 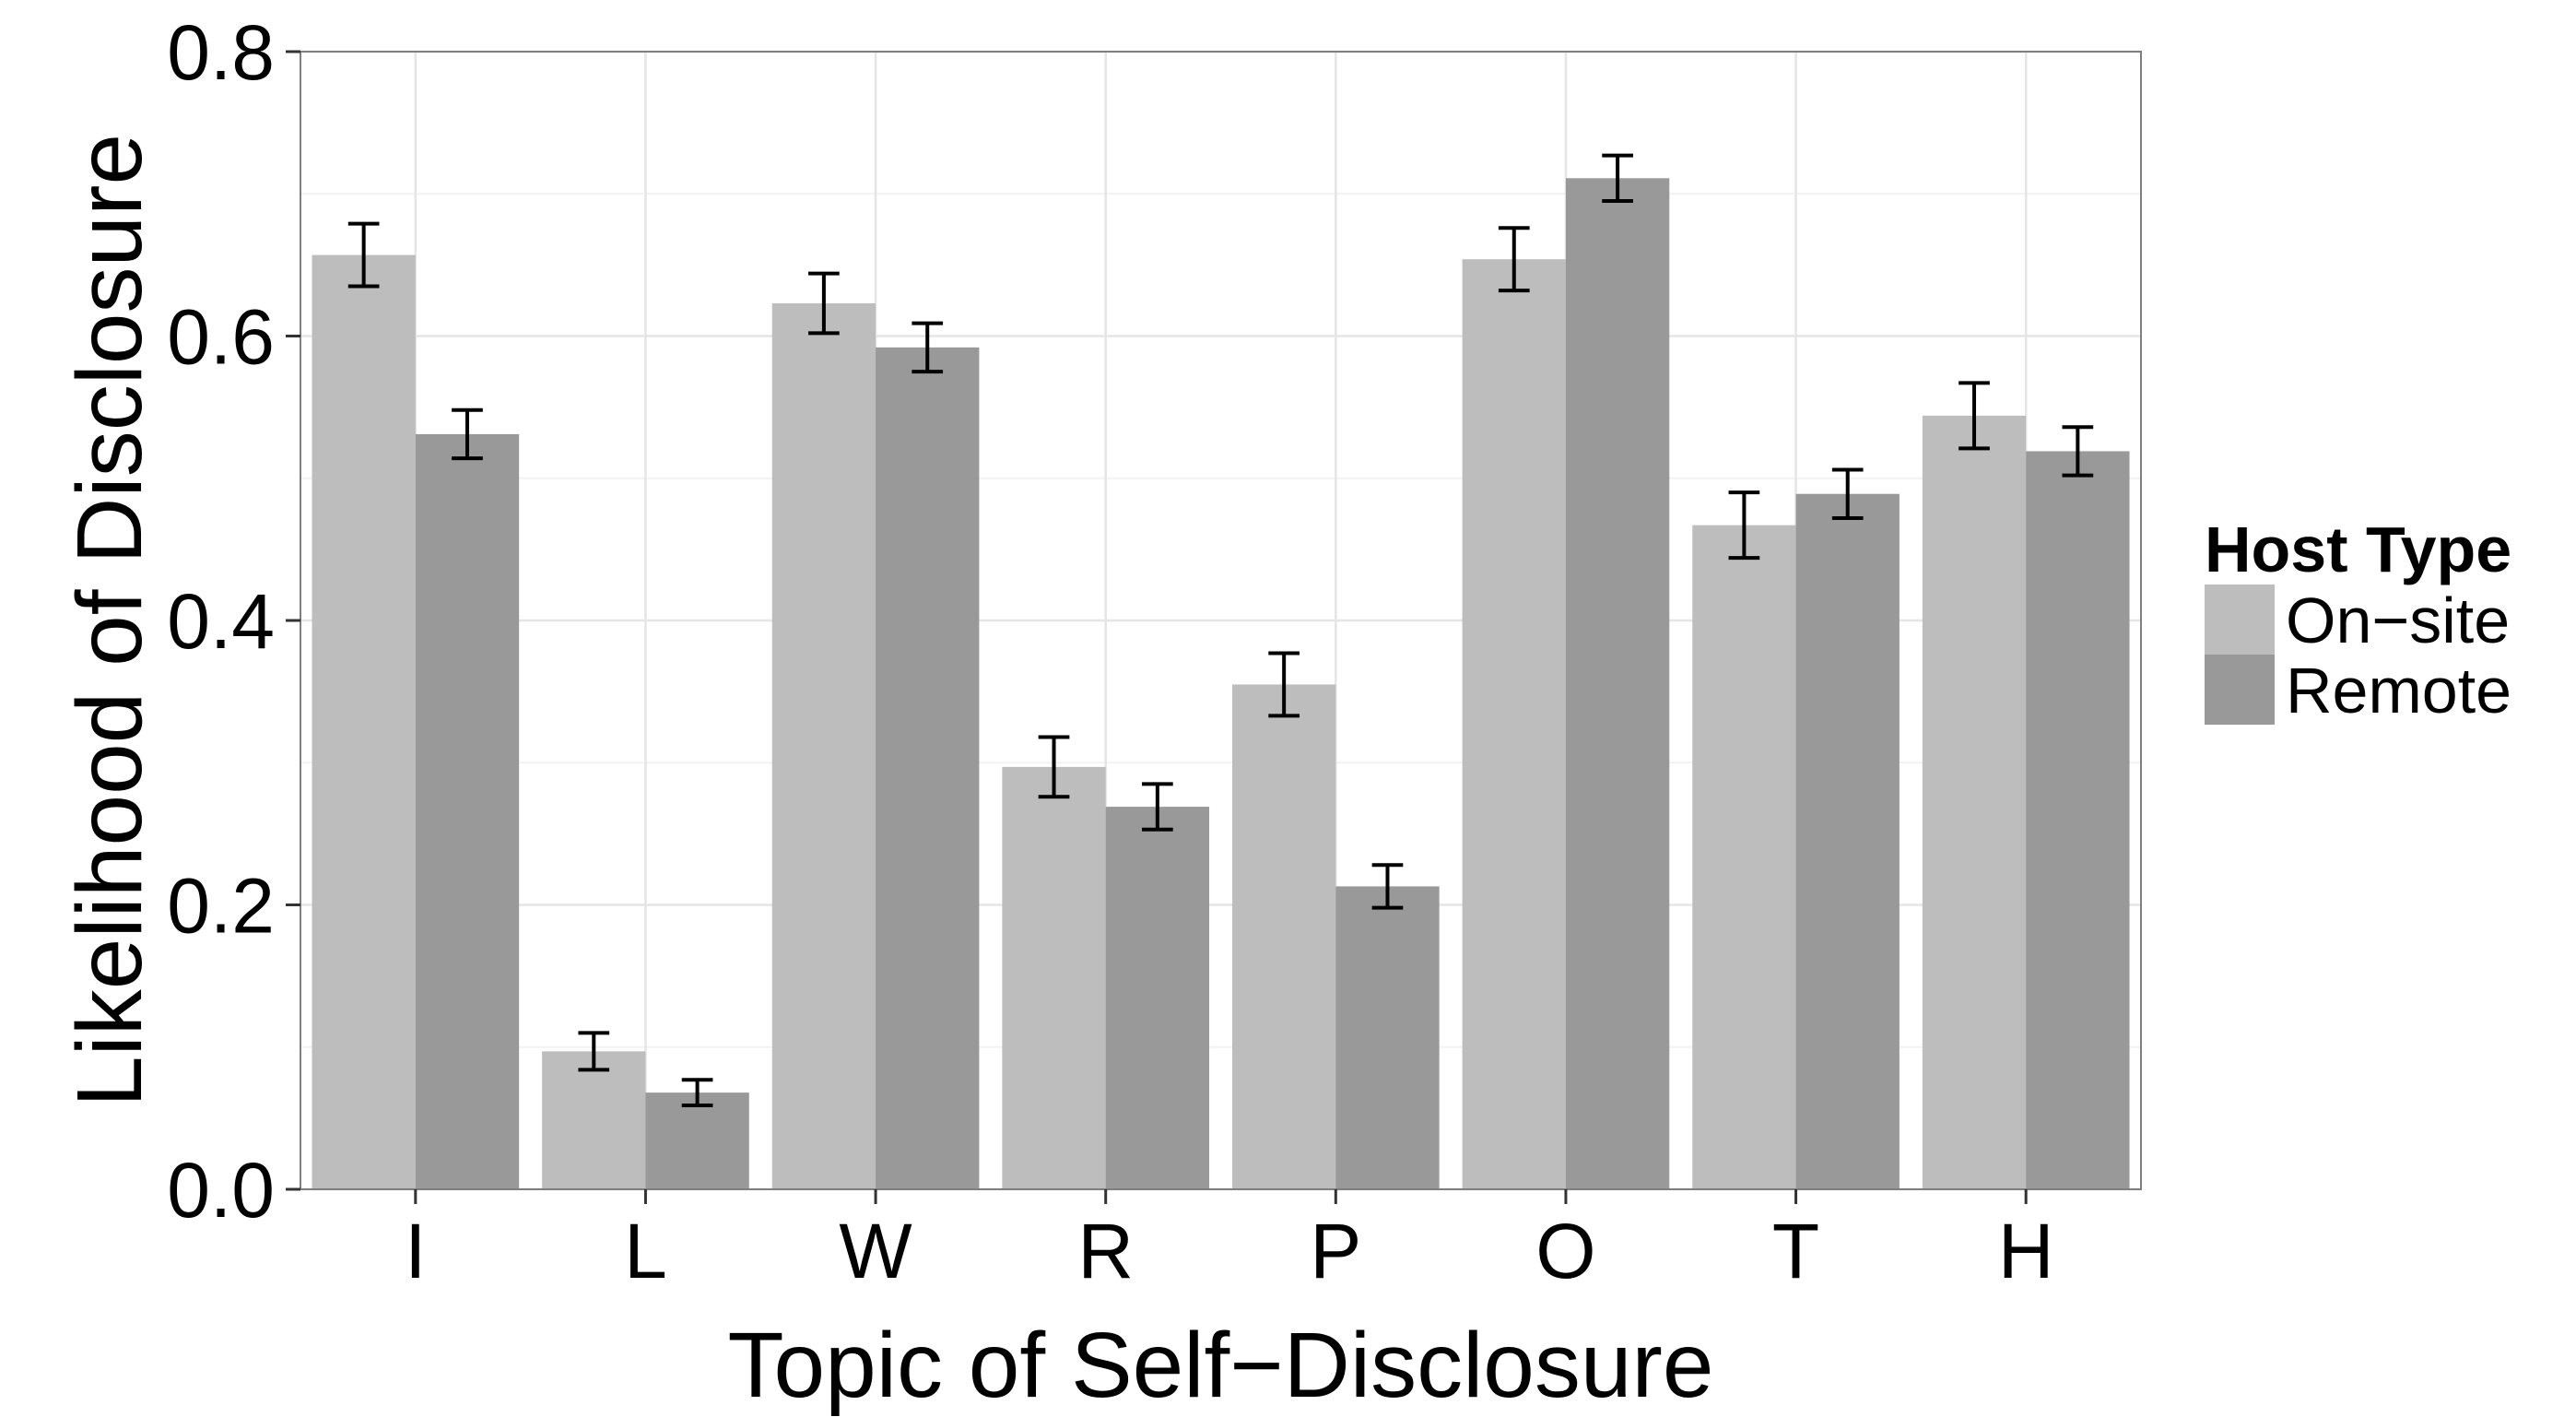 I want to click on error-bar-l-remote, so click(x=697, y=1092).